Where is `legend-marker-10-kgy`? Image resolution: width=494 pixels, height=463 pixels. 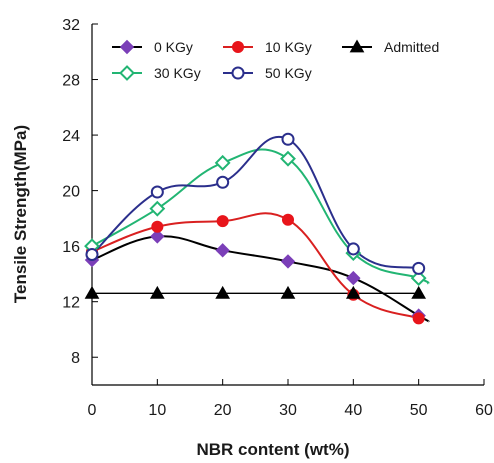
legend-marker-10-kgy is located at coordinates (238, 47).